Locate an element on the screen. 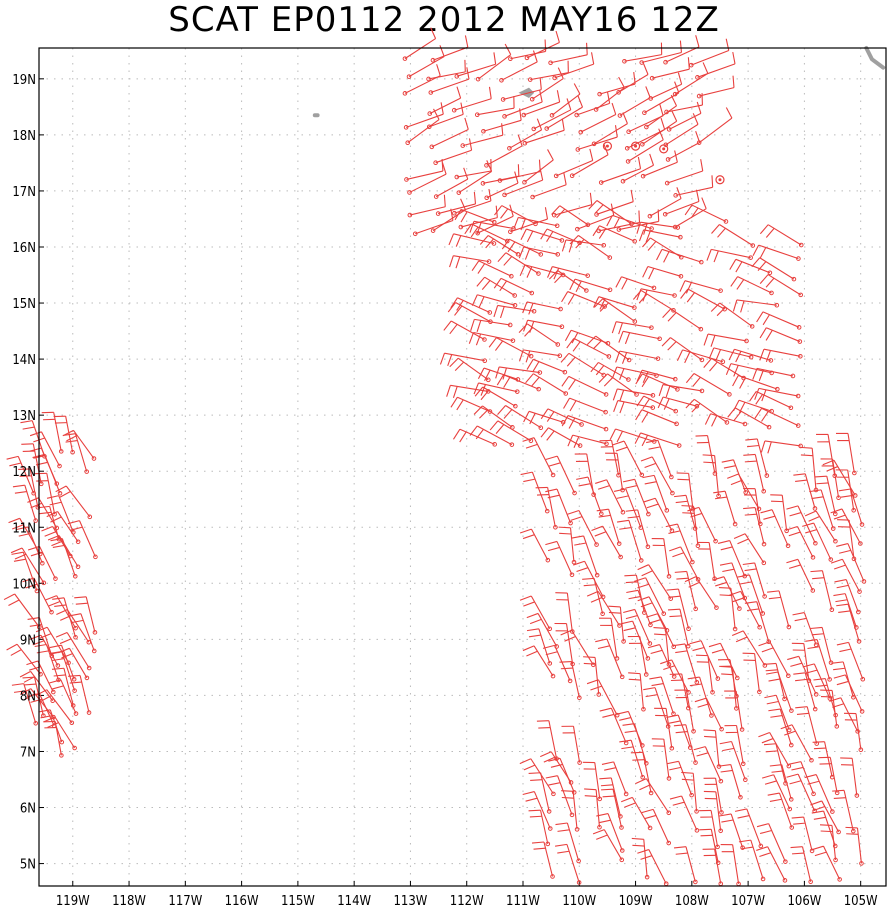  lat-label: 14N is located at coordinates (24, 360).